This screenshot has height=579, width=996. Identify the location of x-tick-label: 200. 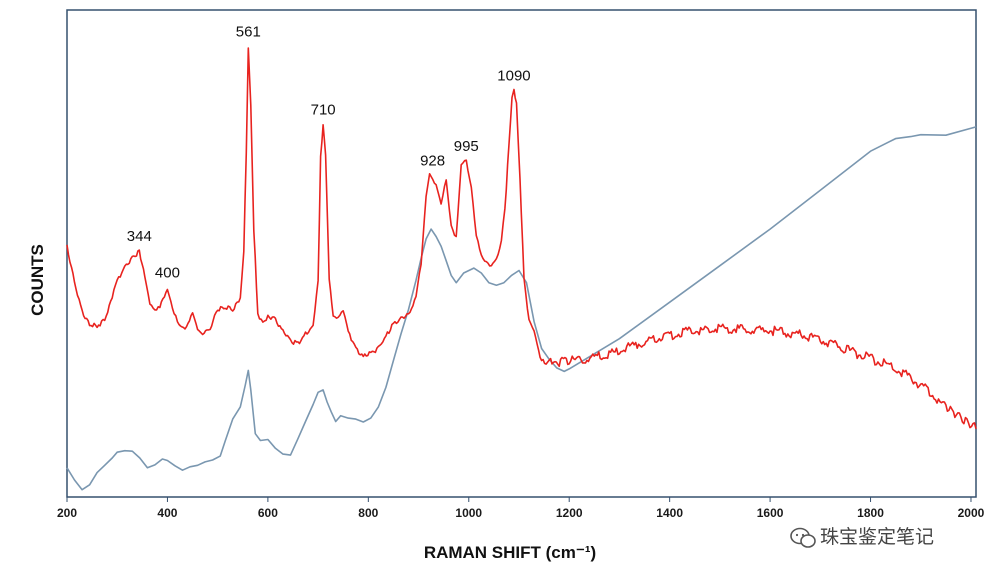
(67, 513).